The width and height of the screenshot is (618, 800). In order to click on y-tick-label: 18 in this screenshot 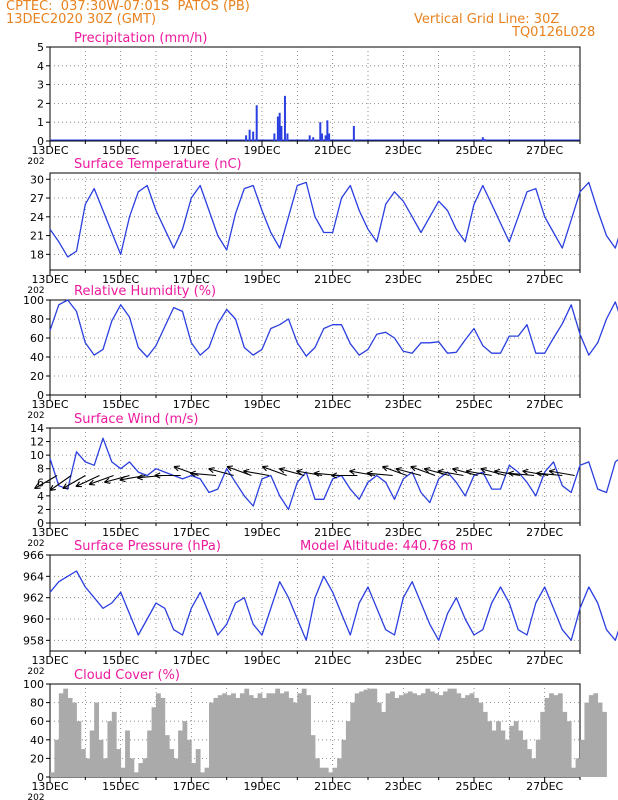, I will do `click(37, 254)`.